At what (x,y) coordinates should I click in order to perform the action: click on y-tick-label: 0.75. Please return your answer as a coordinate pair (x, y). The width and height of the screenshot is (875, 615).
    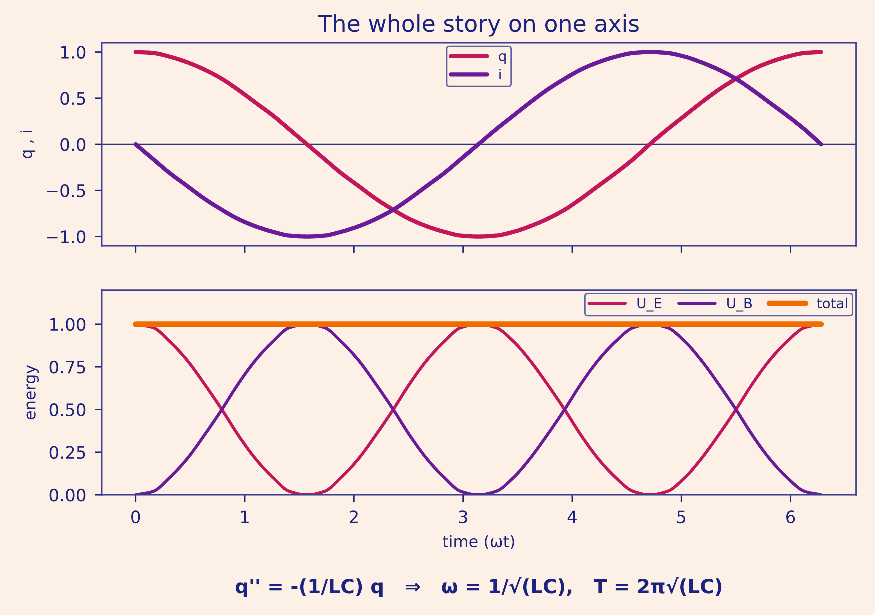
    Looking at the image, I should click on (68, 367).